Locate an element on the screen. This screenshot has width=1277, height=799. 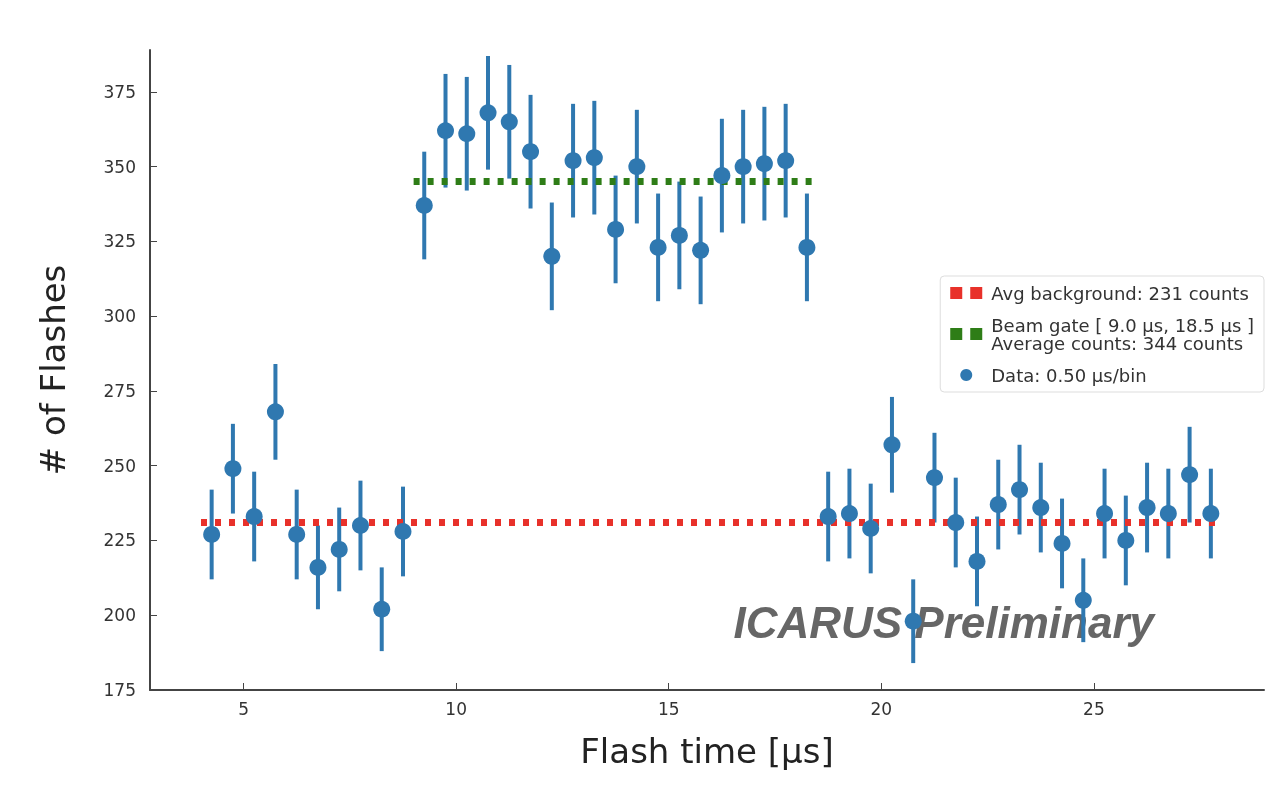
y-tick-label: 175 is located at coordinates (119, 690).